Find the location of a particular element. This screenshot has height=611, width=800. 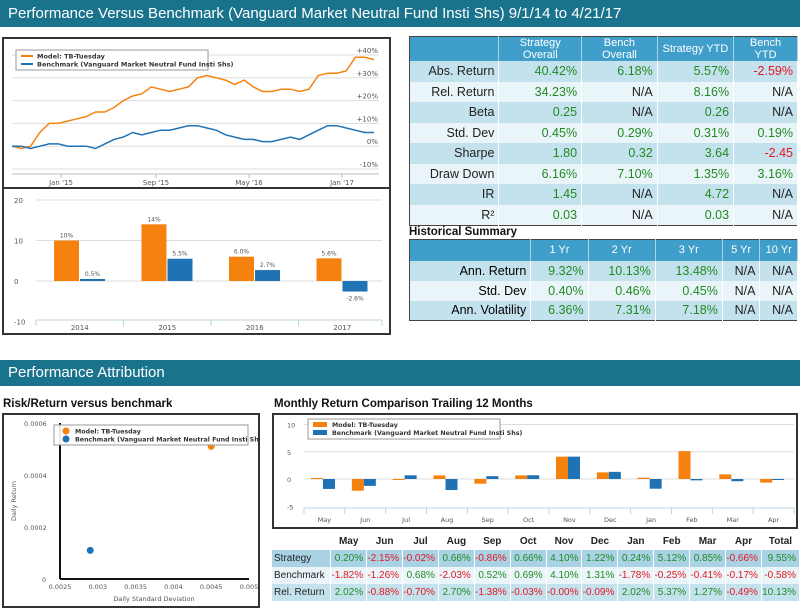

row-label: Beta is located at coordinates (454, 112).